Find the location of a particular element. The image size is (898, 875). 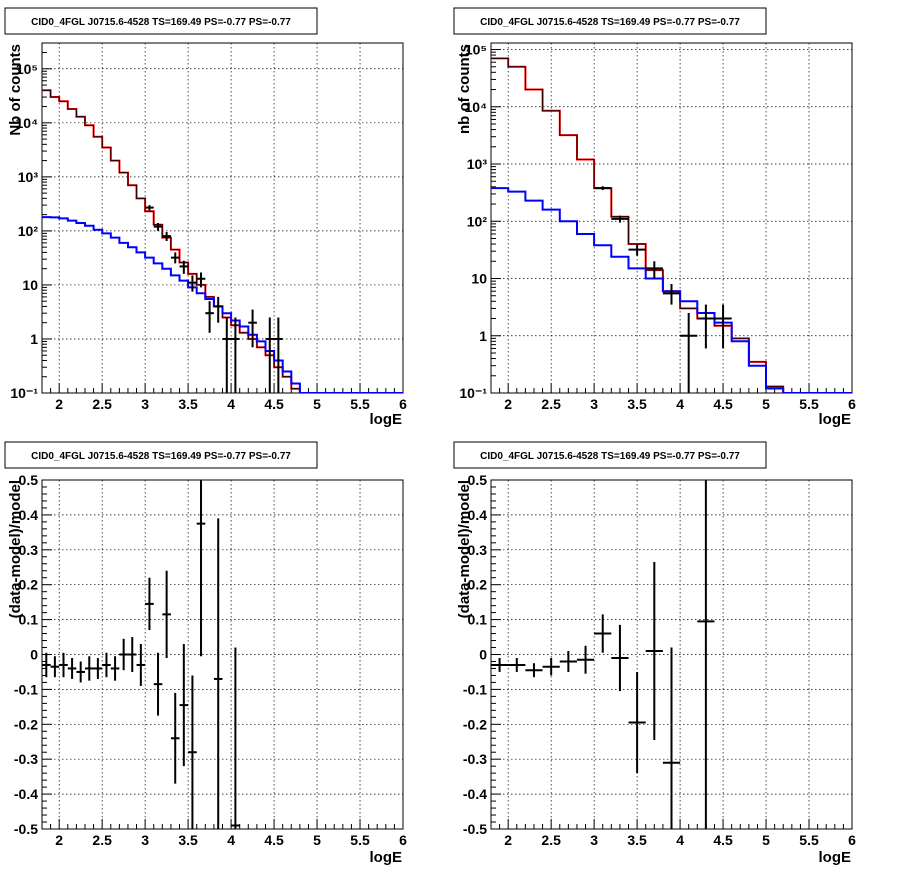

y-axis-title: (data-model)/model is located at coordinates (464, 549).